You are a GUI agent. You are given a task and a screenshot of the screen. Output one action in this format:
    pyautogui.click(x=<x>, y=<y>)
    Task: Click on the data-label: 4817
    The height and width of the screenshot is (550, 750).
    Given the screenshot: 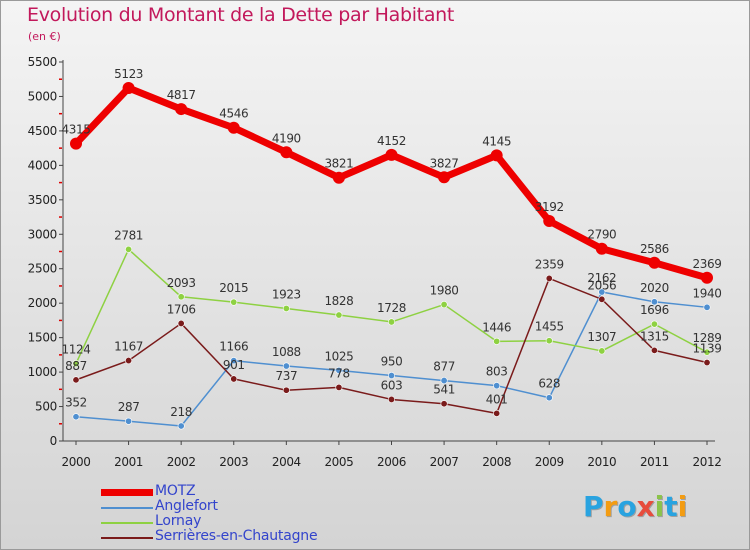 What is the action you would take?
    pyautogui.click(x=181, y=95)
    